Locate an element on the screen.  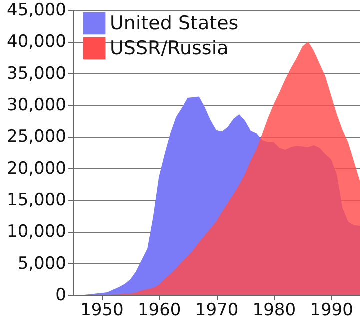
x-tick-label: 1950 is located at coordinates (102, 310).